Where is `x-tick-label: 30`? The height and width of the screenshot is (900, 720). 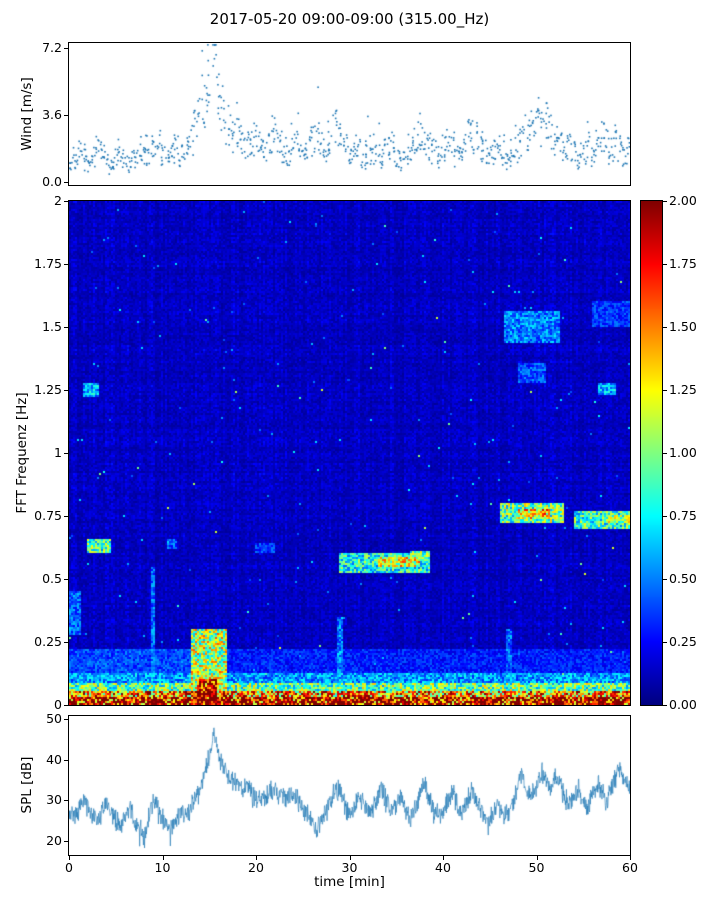
x-tick-label: 30 is located at coordinates (349, 867).